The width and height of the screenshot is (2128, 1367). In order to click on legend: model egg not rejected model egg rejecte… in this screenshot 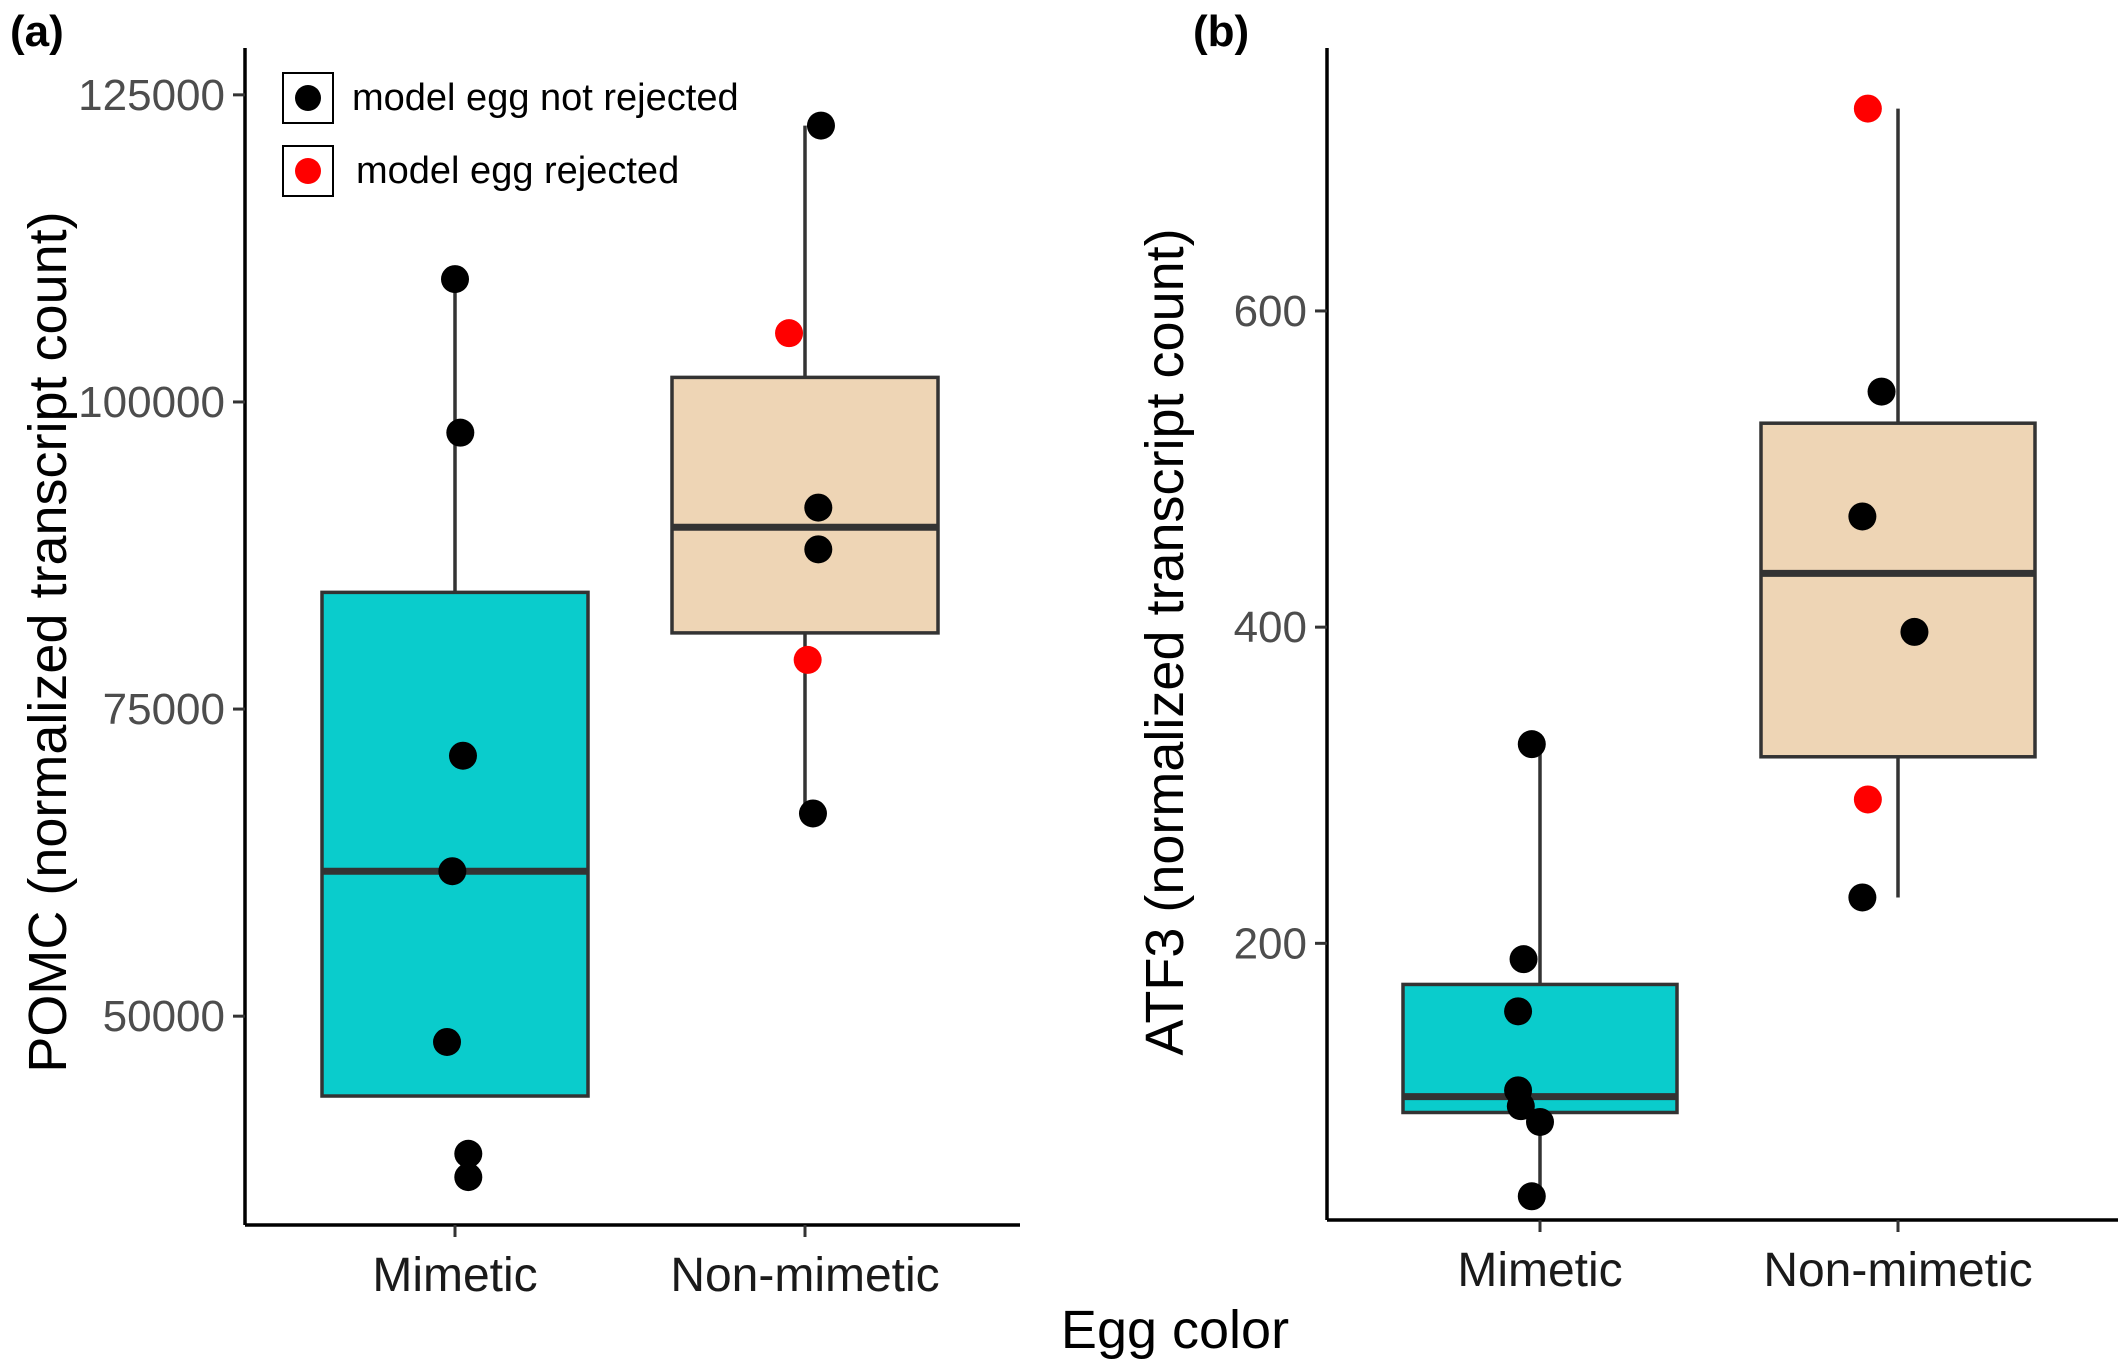, I will do `click(510, 134)`.